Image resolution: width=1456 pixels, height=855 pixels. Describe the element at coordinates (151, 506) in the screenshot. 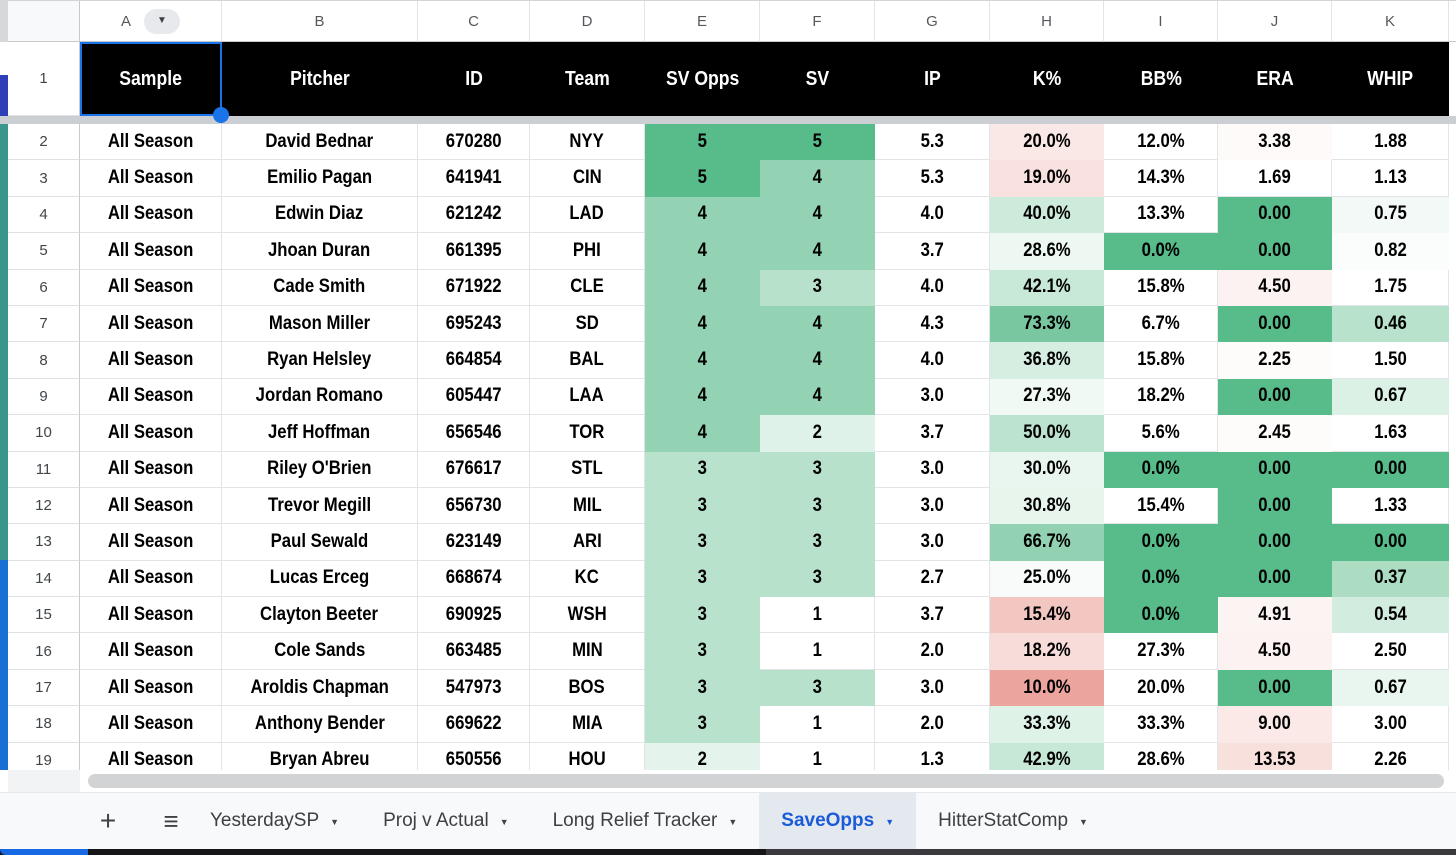

I see `cell-A12: All Season` at that location.